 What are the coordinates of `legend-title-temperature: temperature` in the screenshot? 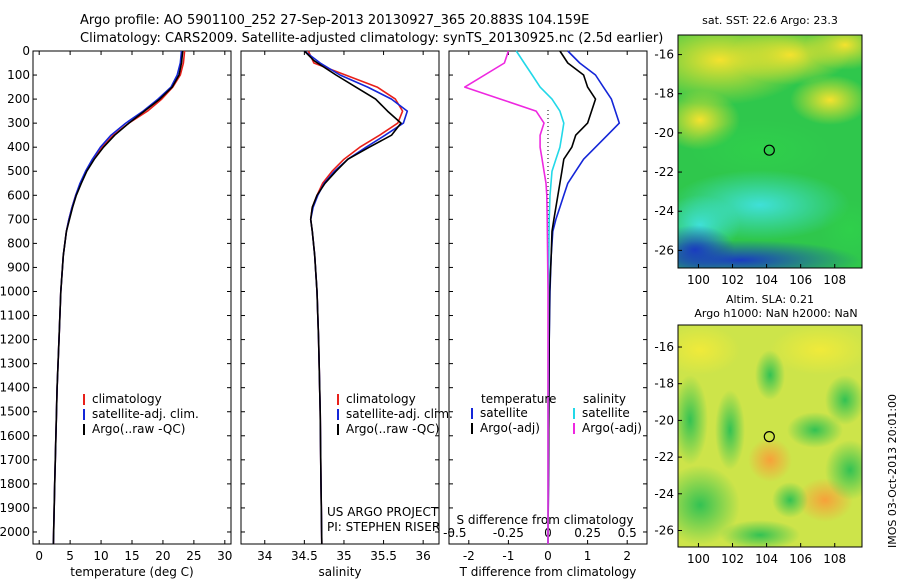 It's located at (518, 399).